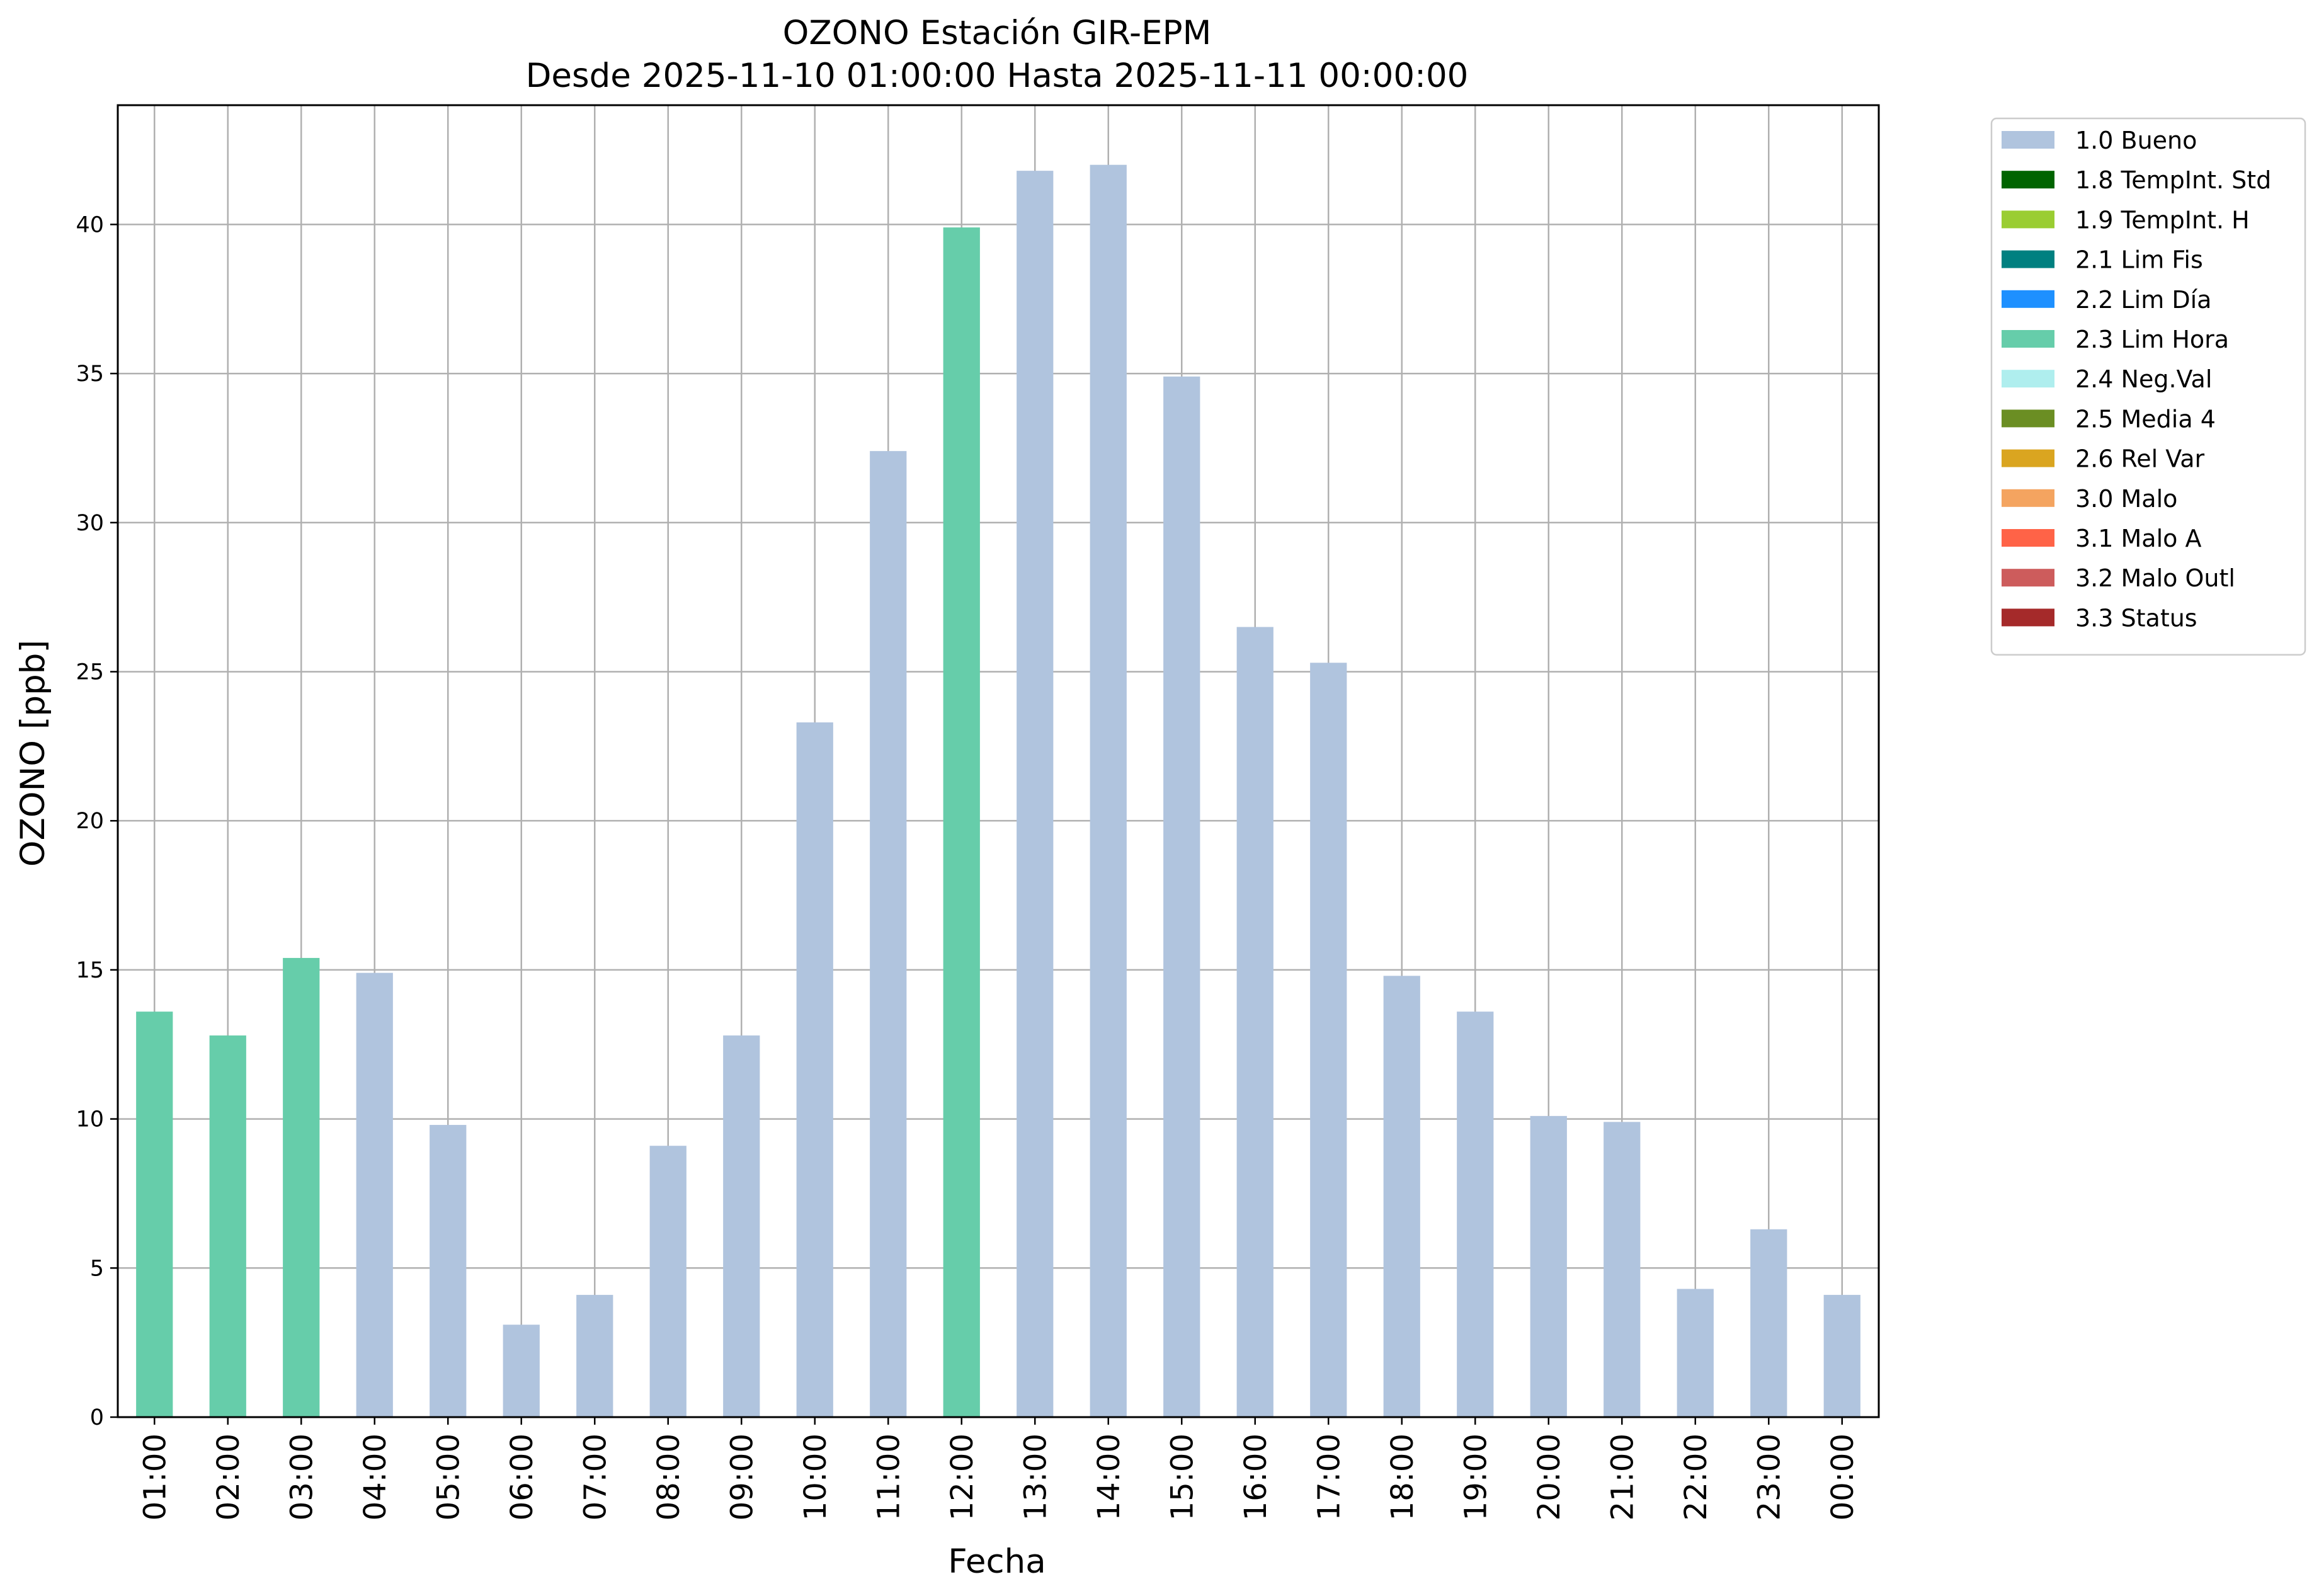 The width and height of the screenshot is (2319, 1596). I want to click on y-tick-label: 0, so click(97, 1417).